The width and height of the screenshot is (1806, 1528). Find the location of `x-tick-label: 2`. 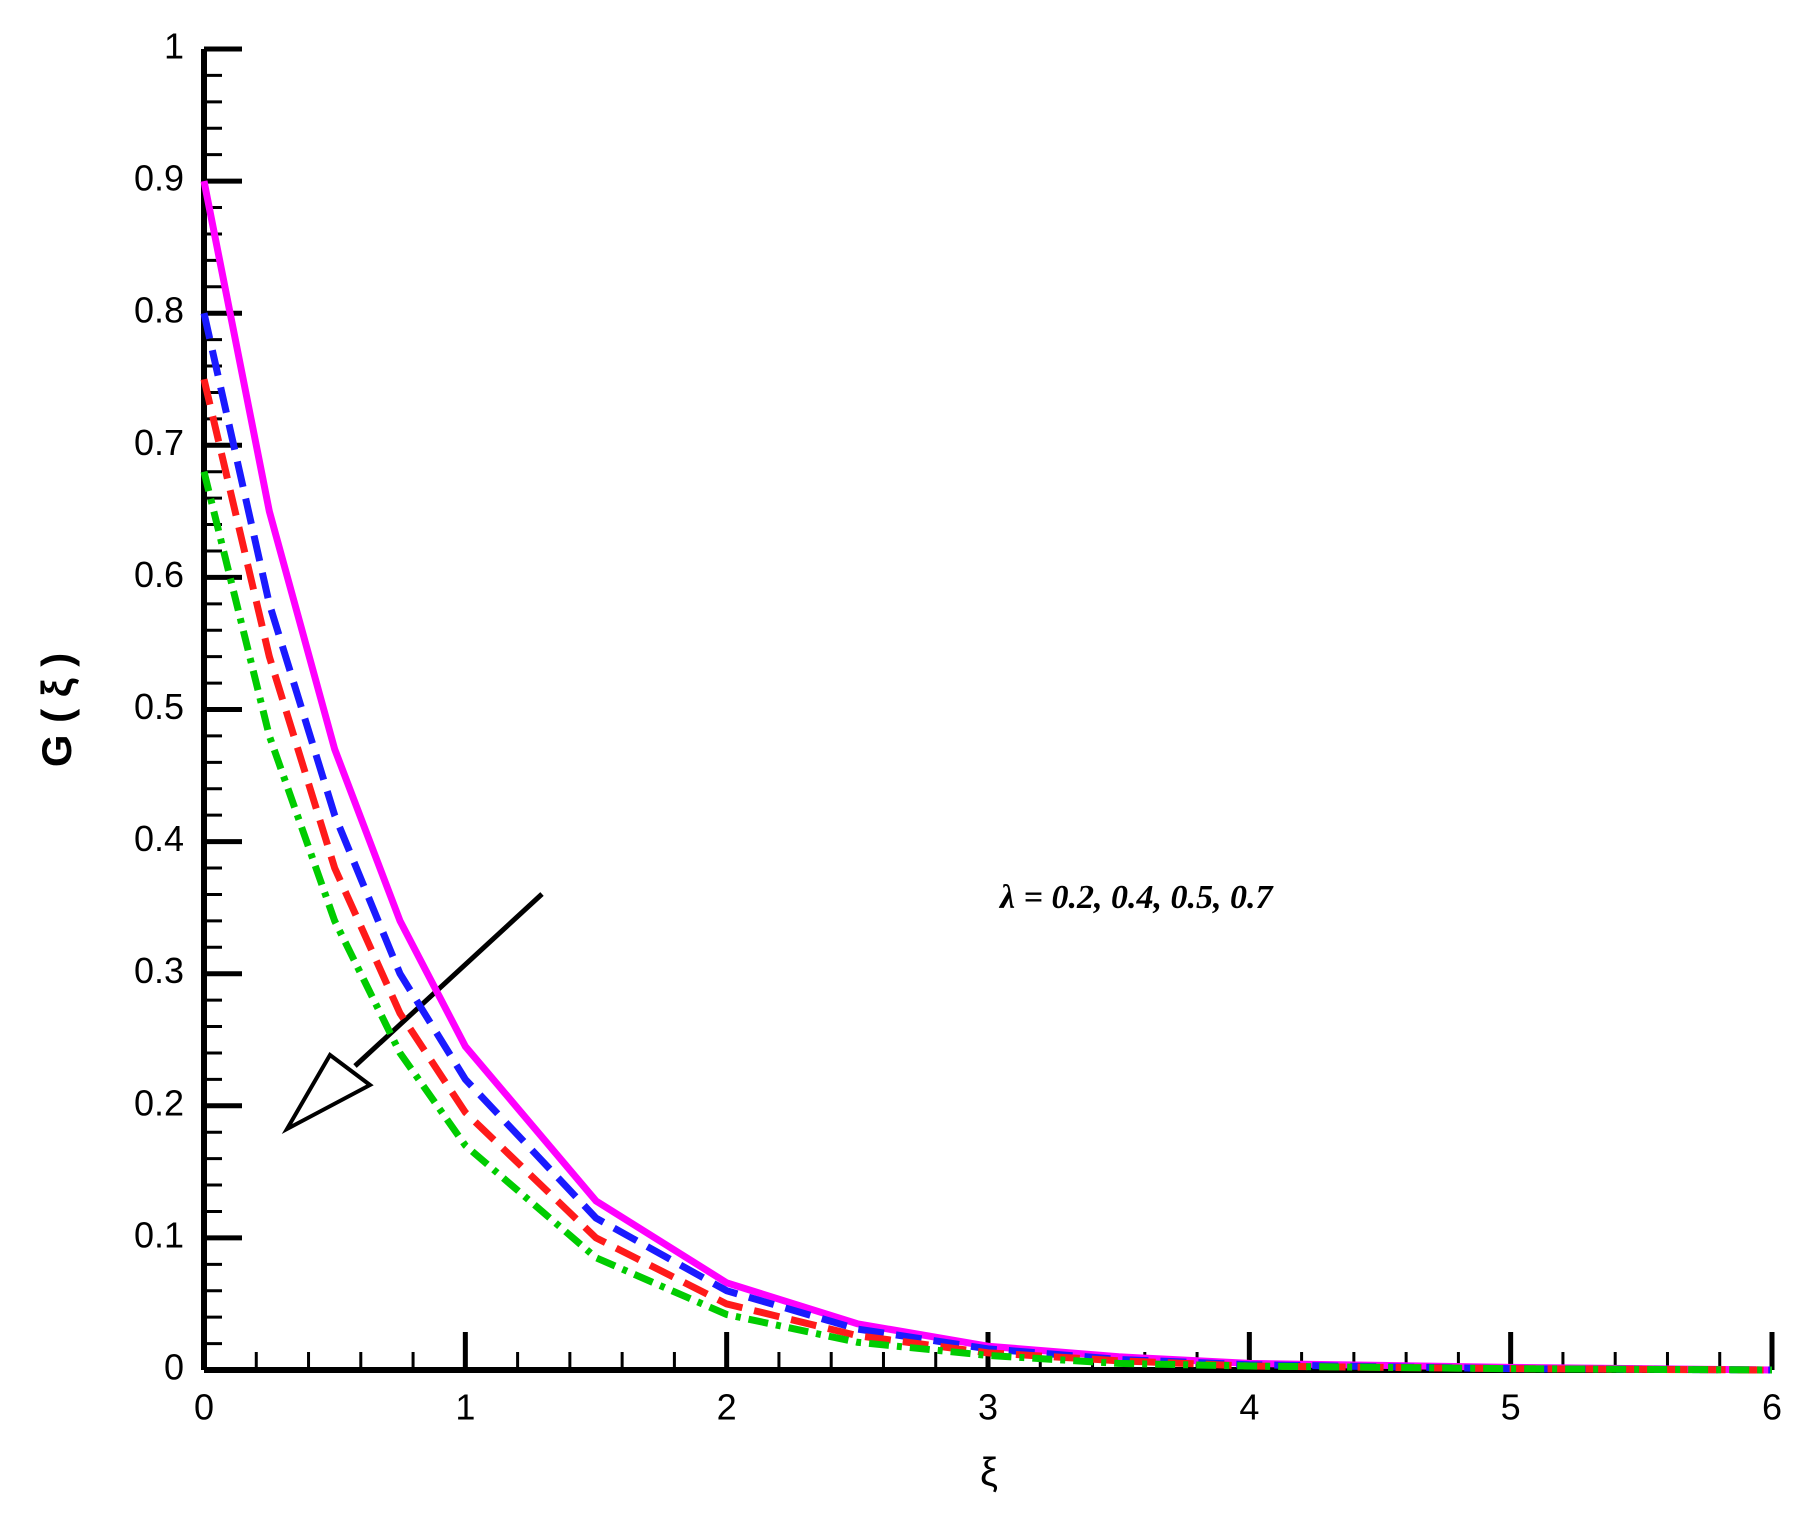

x-tick-label: 2 is located at coordinates (727, 1407).